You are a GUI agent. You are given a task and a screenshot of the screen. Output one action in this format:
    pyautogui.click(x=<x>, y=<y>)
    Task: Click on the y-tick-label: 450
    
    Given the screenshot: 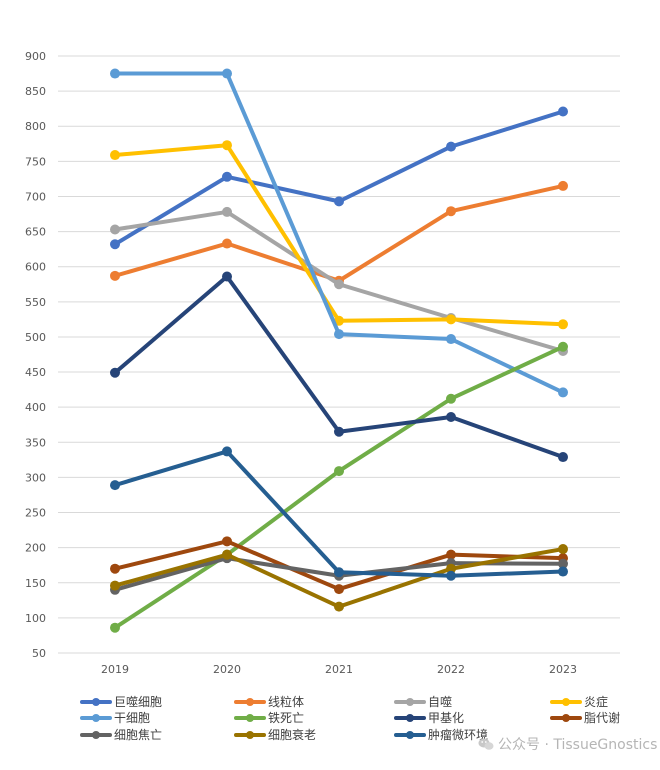 What is the action you would take?
    pyautogui.click(x=35, y=372)
    